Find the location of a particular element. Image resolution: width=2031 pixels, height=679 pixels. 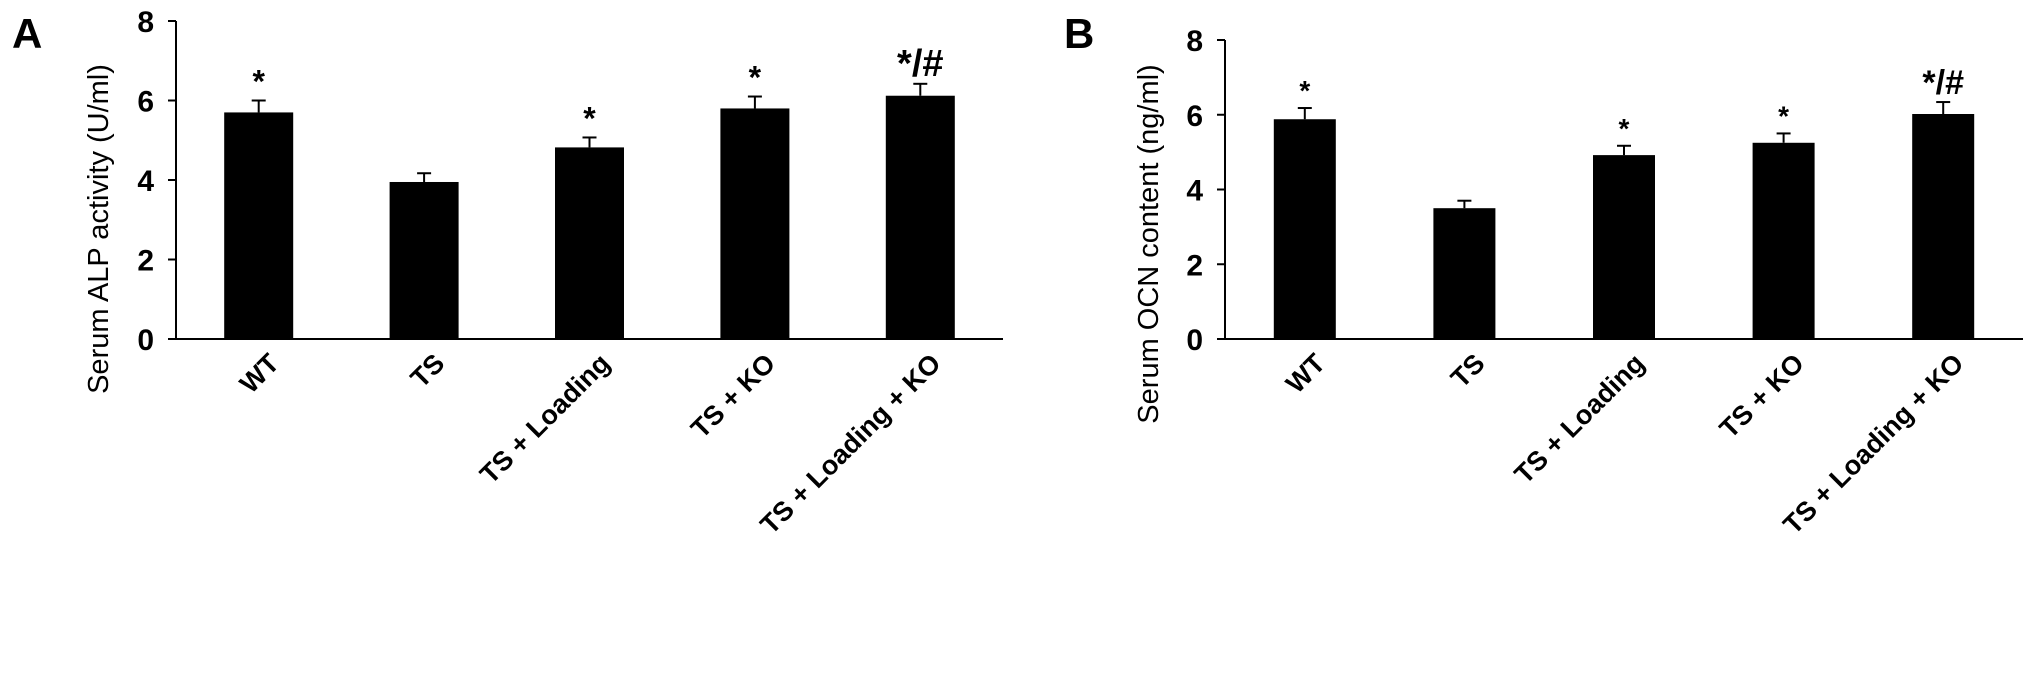

panel-a-category-label: TS is located at coordinates (428, 371).